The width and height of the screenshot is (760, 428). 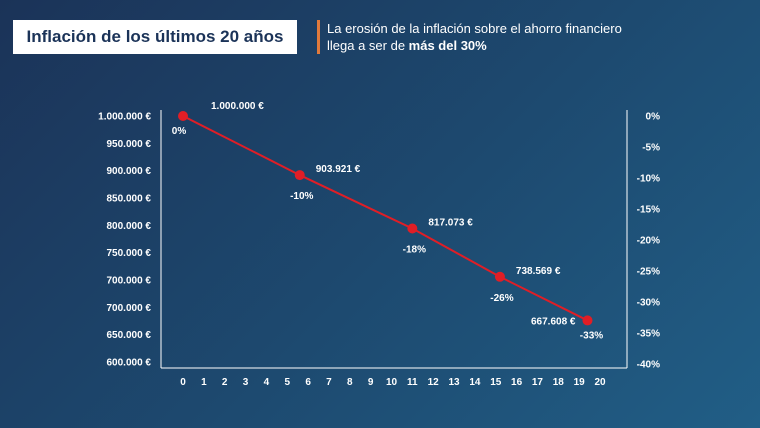 What do you see at coordinates (155, 37) in the screenshot?
I see `chart-title: Inflación de los últimos 20 años` at bounding box center [155, 37].